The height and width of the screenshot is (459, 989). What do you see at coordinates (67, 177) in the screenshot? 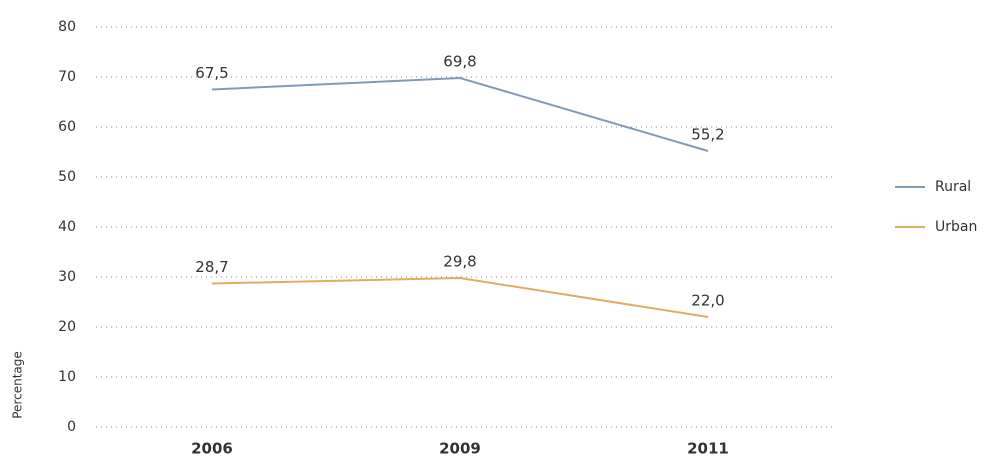
I see `y-tick-label: 50` at bounding box center [67, 177].